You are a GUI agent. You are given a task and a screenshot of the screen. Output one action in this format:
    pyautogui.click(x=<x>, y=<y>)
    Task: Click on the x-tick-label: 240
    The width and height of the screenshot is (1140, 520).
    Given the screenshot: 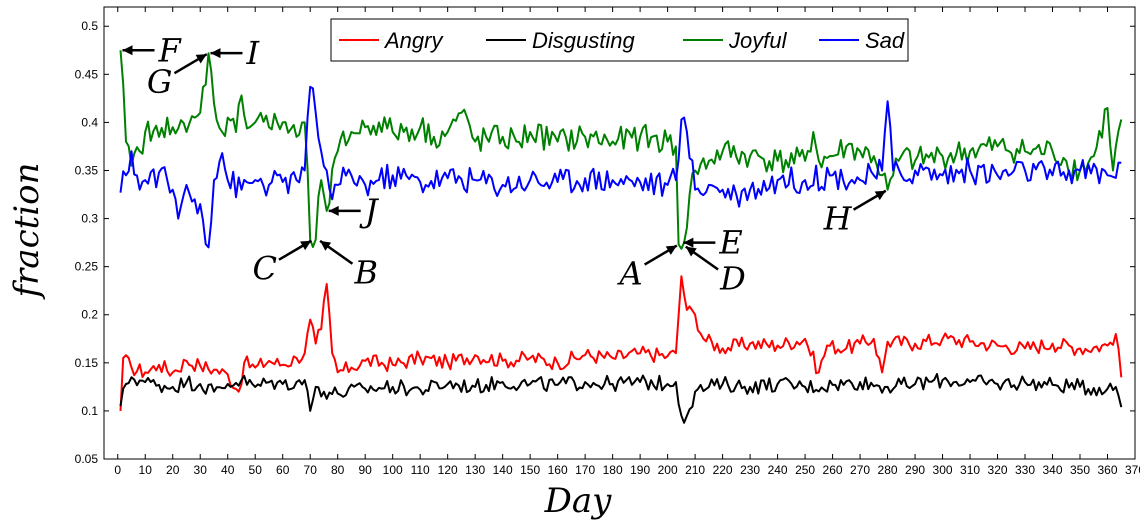 What is the action you would take?
    pyautogui.click(x=778, y=470)
    